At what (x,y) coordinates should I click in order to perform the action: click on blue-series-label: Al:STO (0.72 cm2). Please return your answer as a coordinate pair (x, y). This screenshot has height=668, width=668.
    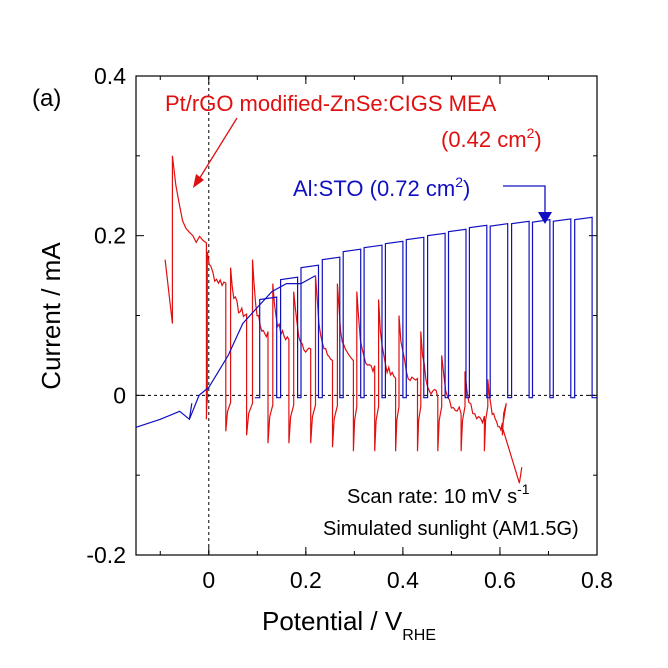
    Looking at the image, I should click on (381, 187).